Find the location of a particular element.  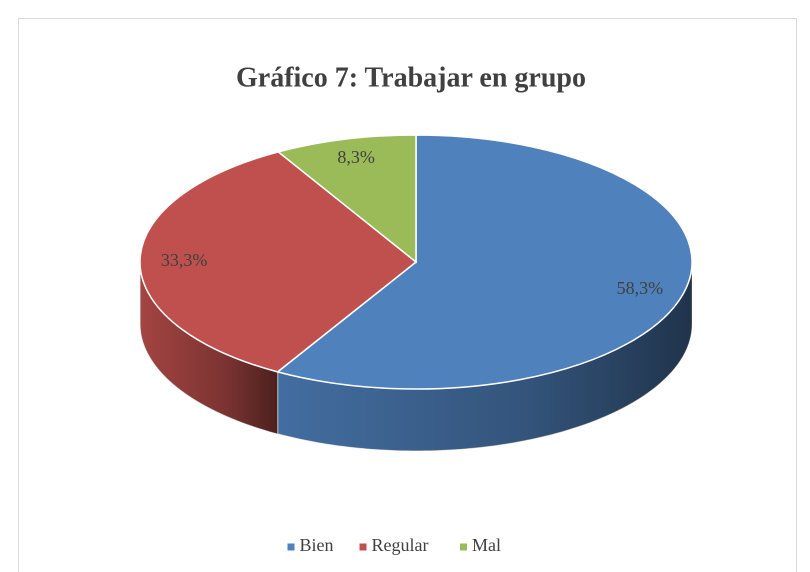

chart-title: Gráfico 7: Trabajar en grupo is located at coordinates (411, 77).